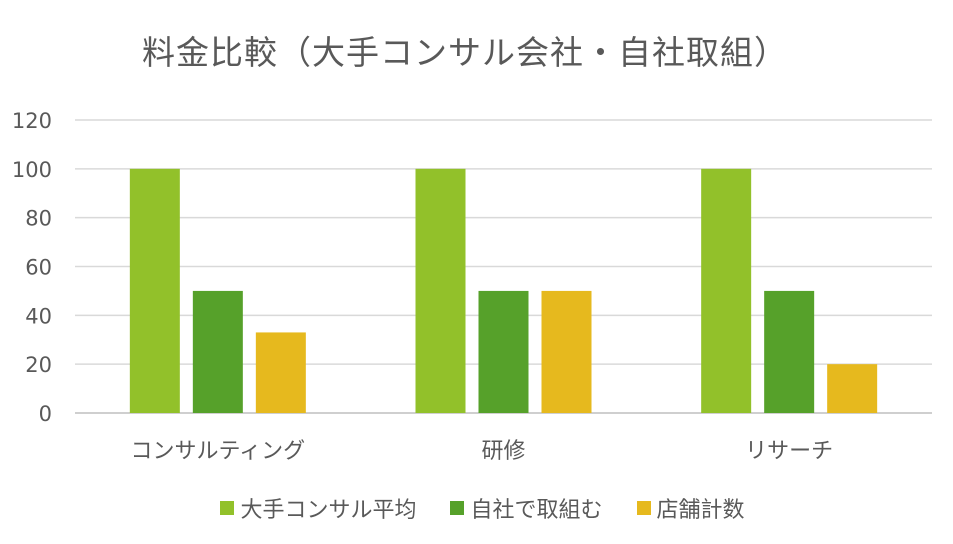 This screenshot has width=953, height=544. I want to click on legend-label: 自社で取組む, so click(536, 510).